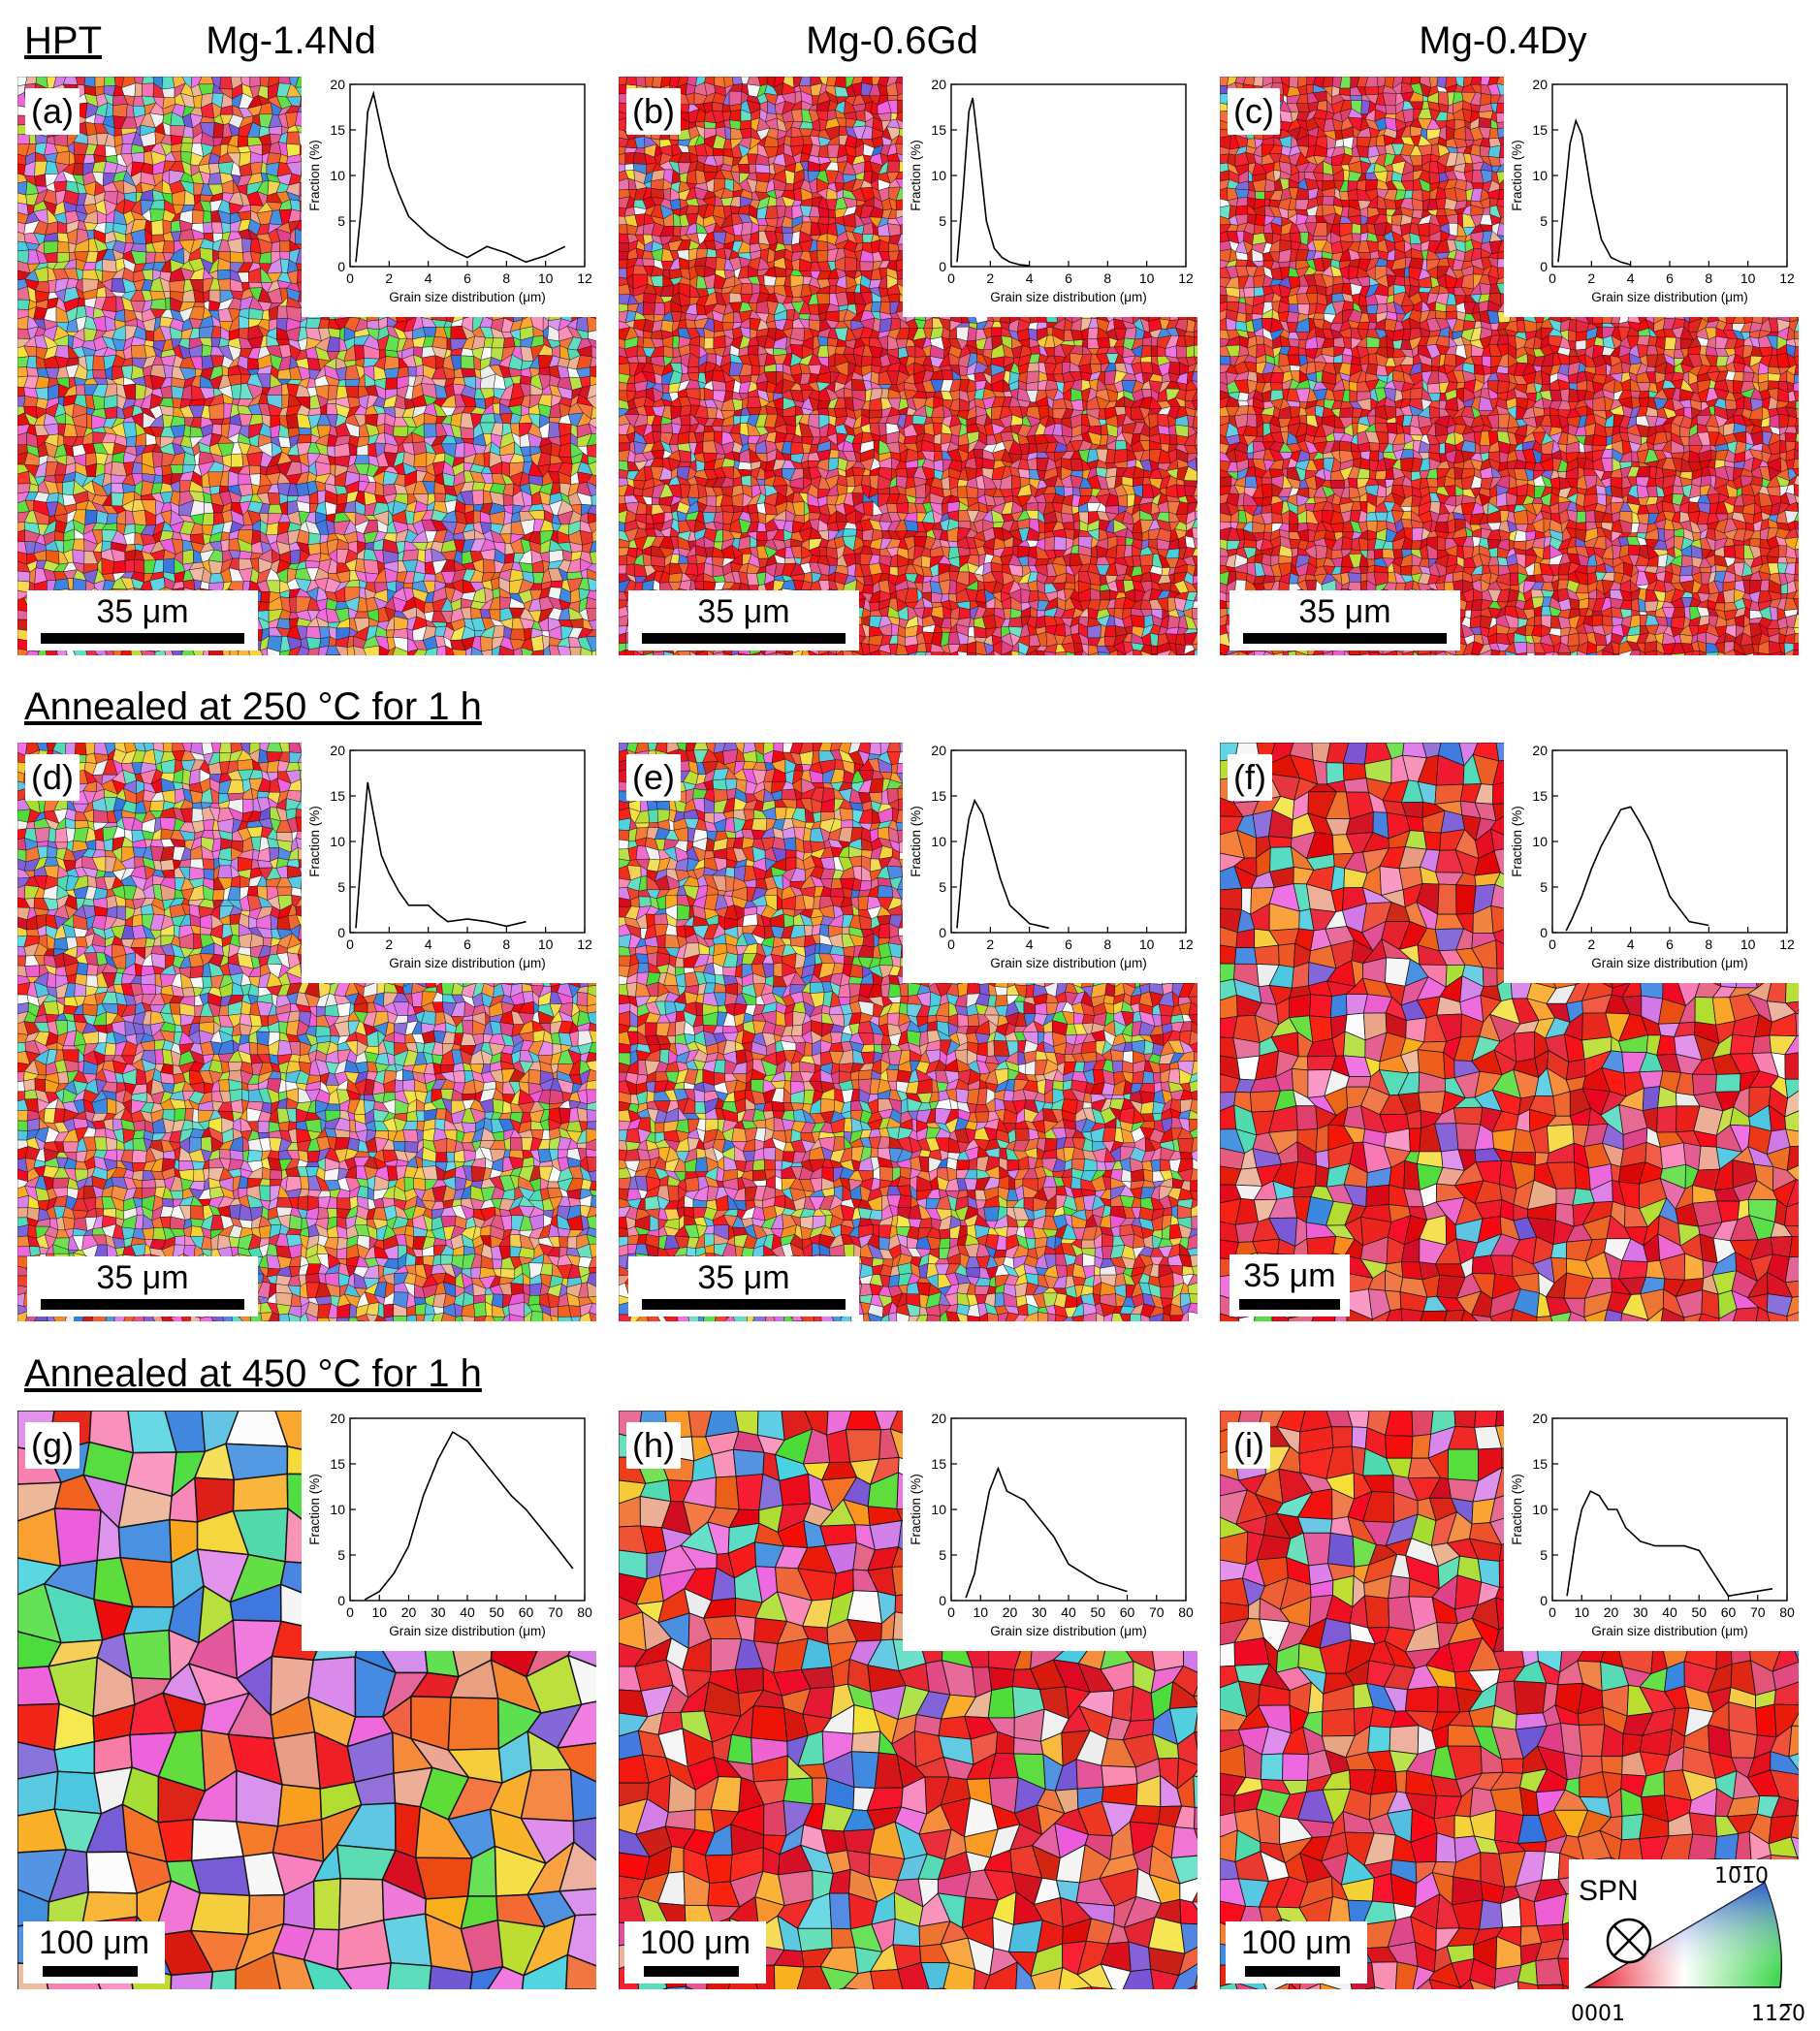  Describe the element at coordinates (1296, 1942) in the screenshot. I see `scale-bar-label: 100 μm` at that location.